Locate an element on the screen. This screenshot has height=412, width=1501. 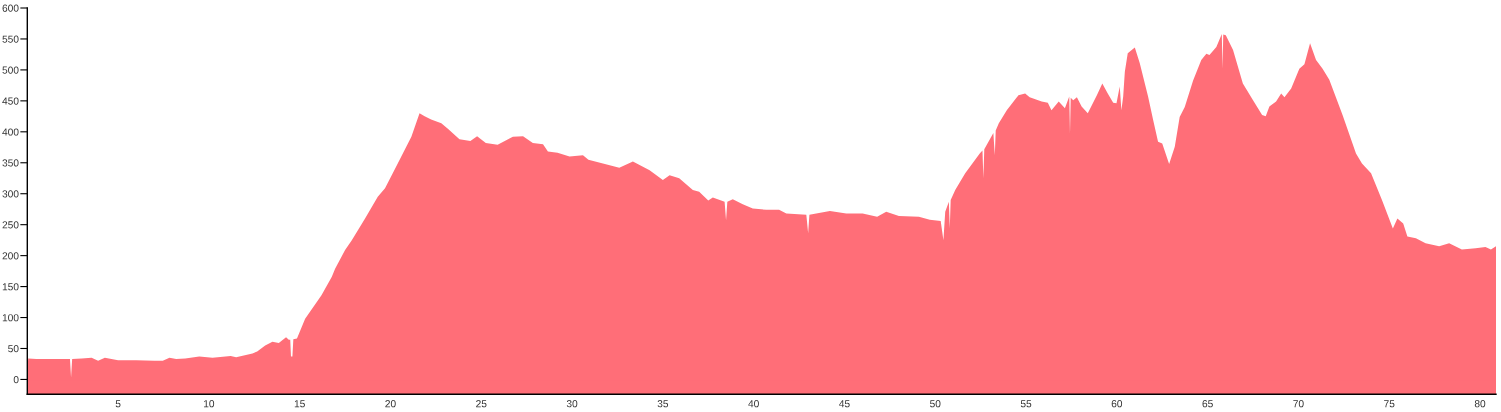
y-tick-label: 250 is located at coordinates (10, 225).